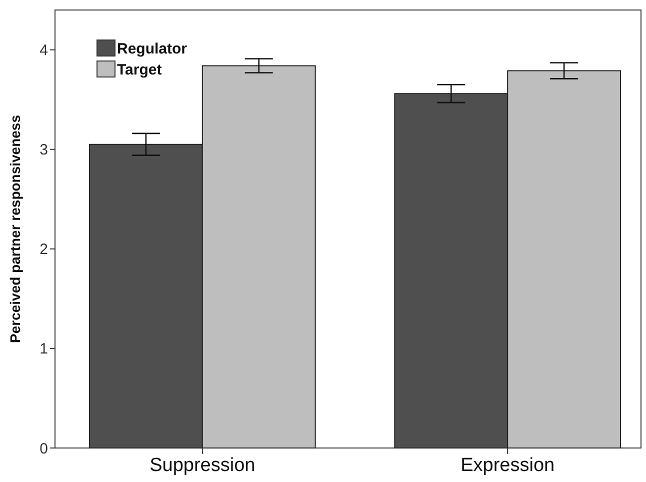 The height and width of the screenshot is (482, 646). What do you see at coordinates (44, 51) in the screenshot?
I see `y-tick-label: 4` at bounding box center [44, 51].